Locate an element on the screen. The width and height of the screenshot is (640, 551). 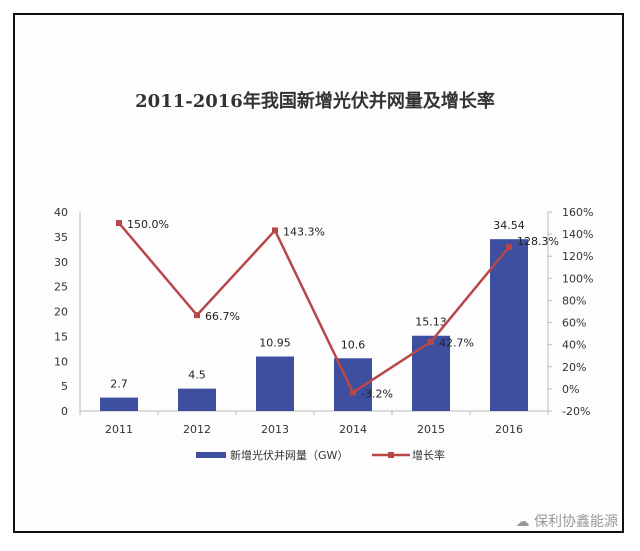
legend-bar-label: 新增光伏并网量（GW） is located at coordinates (289, 455).